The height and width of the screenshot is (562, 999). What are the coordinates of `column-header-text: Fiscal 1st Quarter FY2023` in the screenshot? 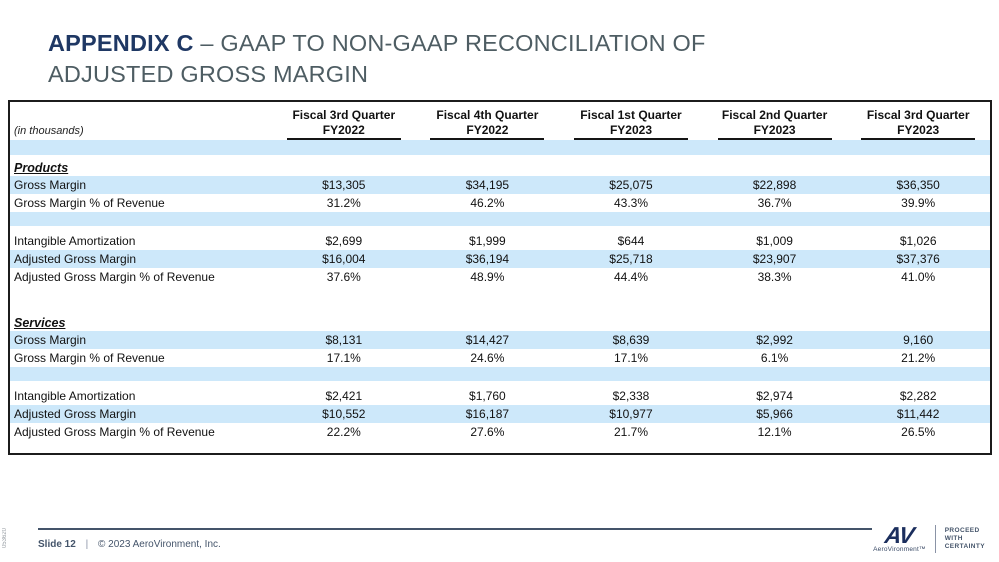 It's located at (630, 124).